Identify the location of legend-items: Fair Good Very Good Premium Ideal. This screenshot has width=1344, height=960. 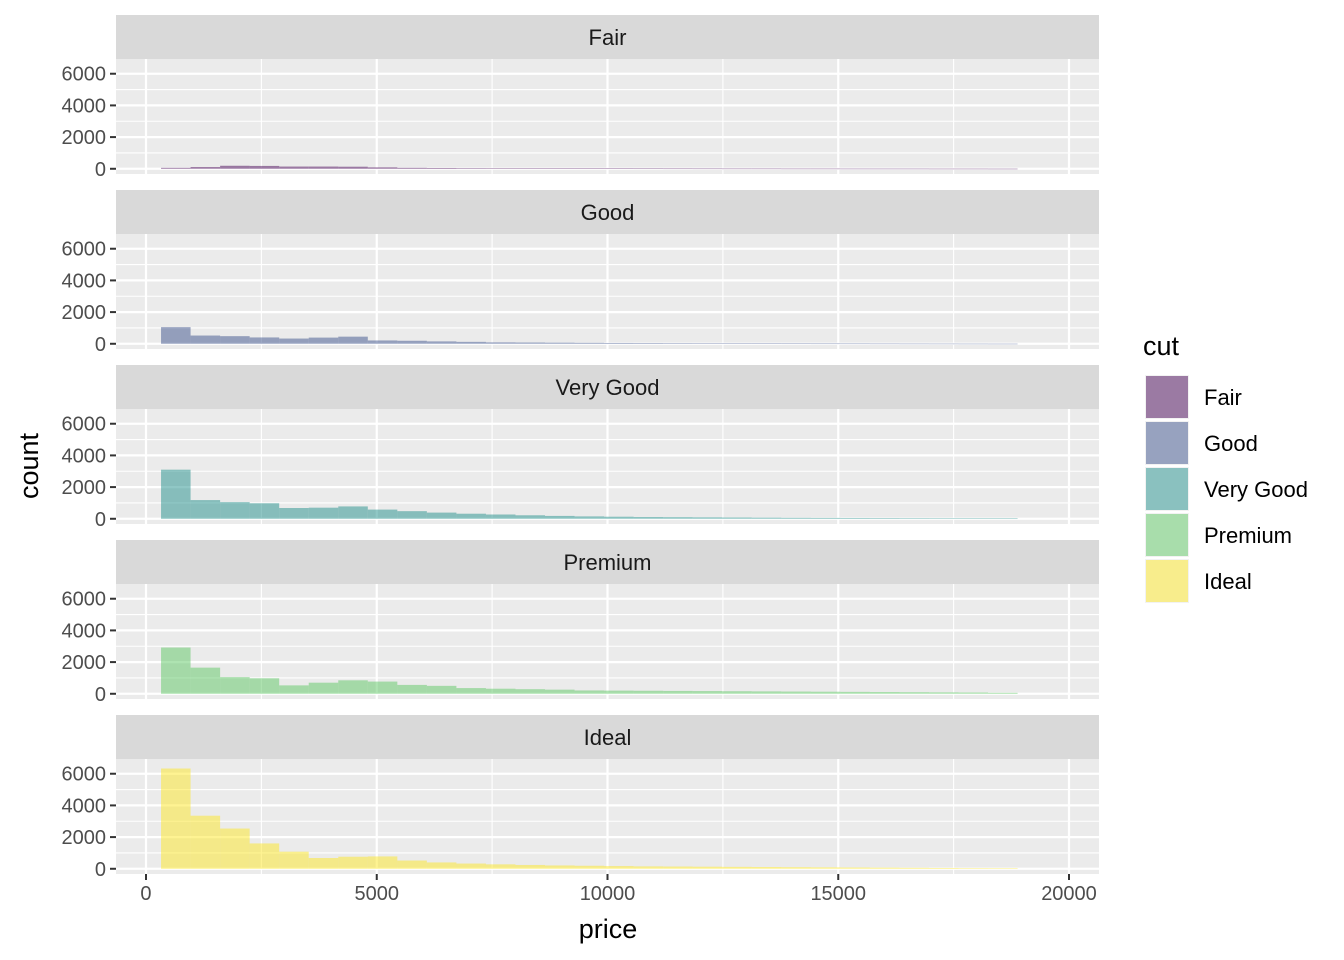
(1226, 489).